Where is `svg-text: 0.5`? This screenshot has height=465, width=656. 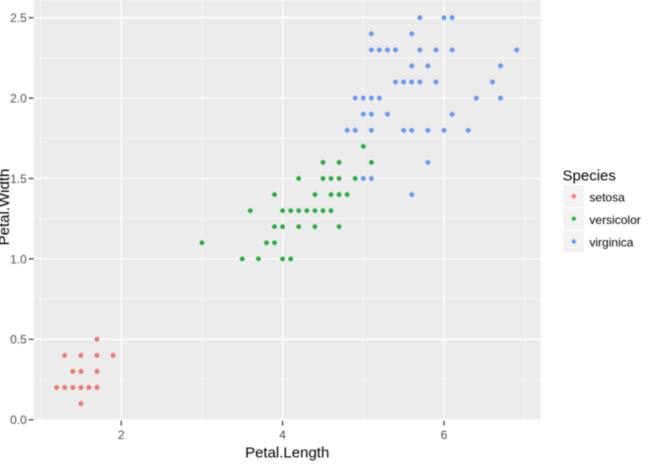 svg-text: 0.5 is located at coordinates (18, 340).